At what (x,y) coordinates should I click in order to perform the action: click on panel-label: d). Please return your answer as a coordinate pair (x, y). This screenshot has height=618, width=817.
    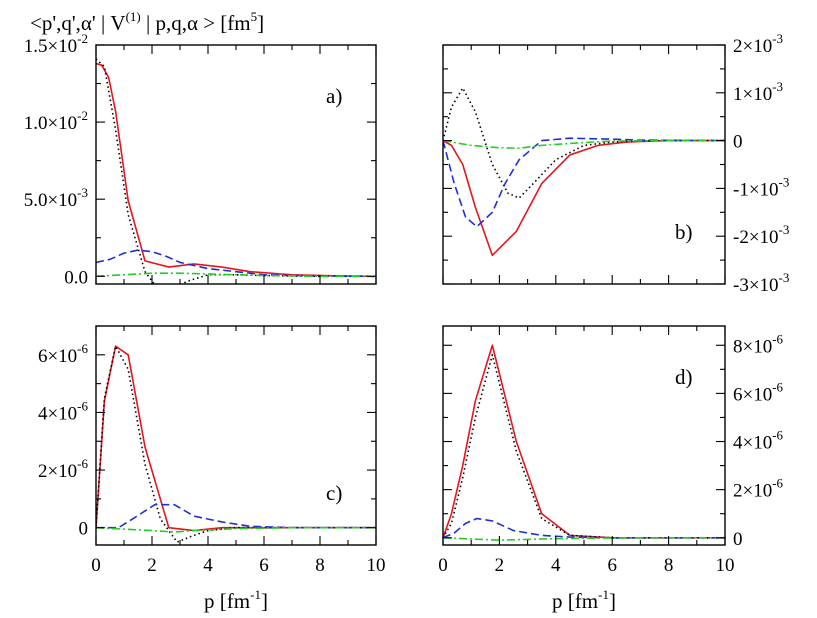
    Looking at the image, I should click on (684, 377).